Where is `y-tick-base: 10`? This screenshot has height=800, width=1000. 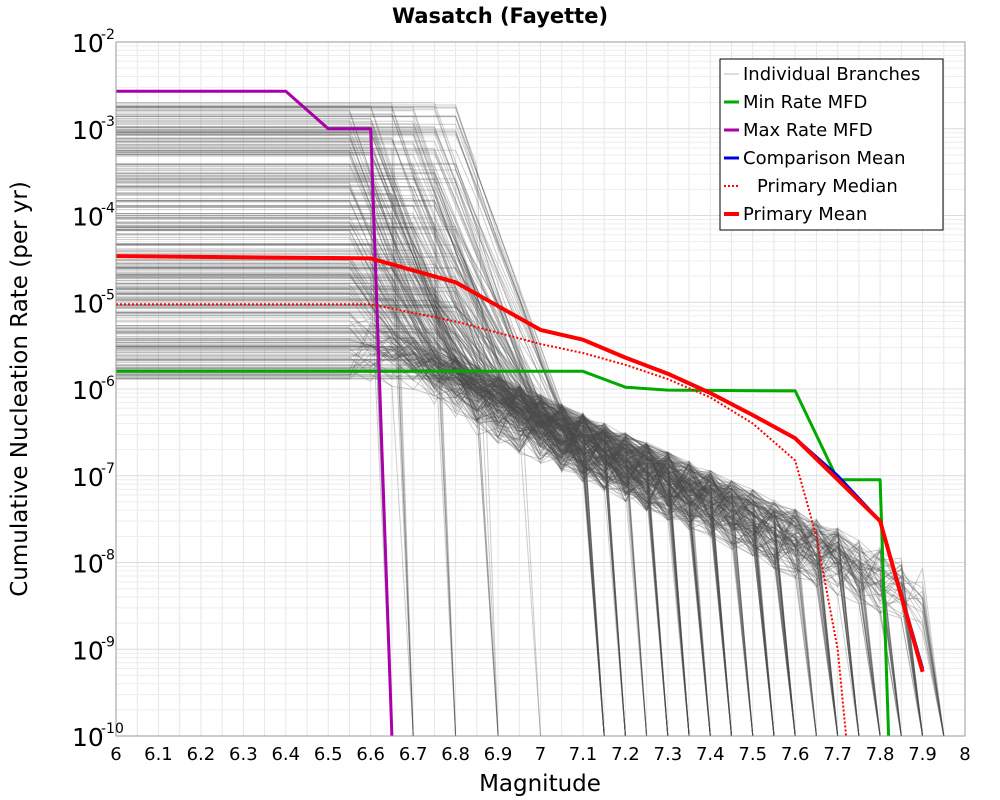
y-tick-base: 10 is located at coordinates (88, 564).